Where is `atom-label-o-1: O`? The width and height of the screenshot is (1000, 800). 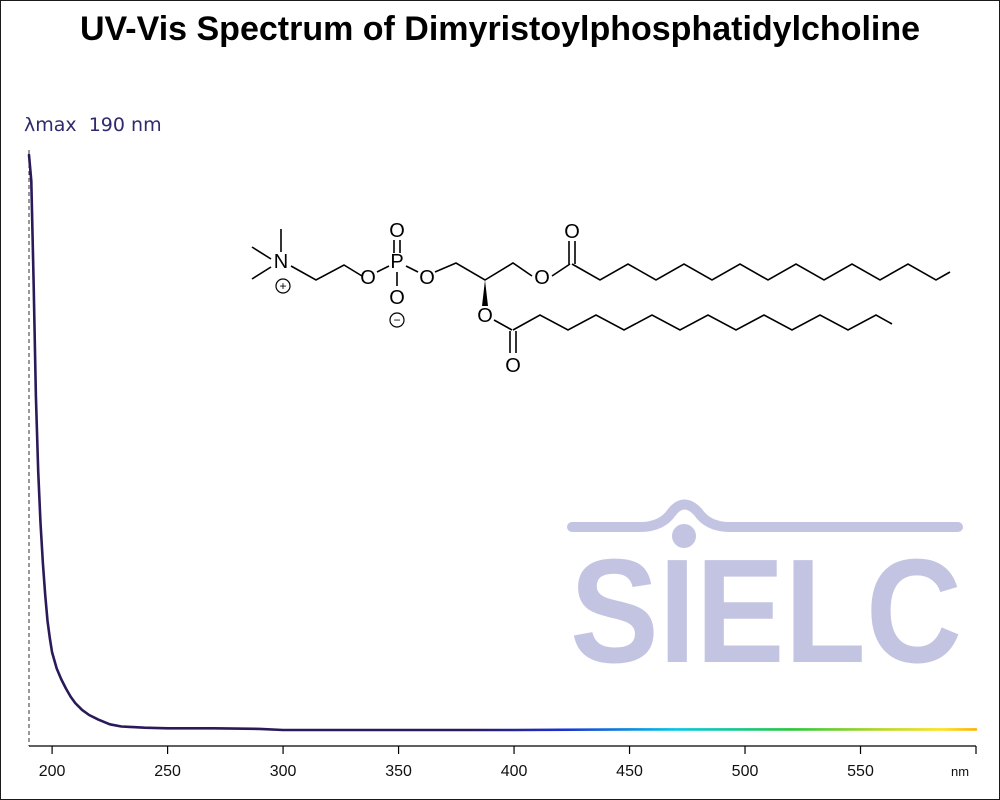 atom-label-o-1: O is located at coordinates (368, 278).